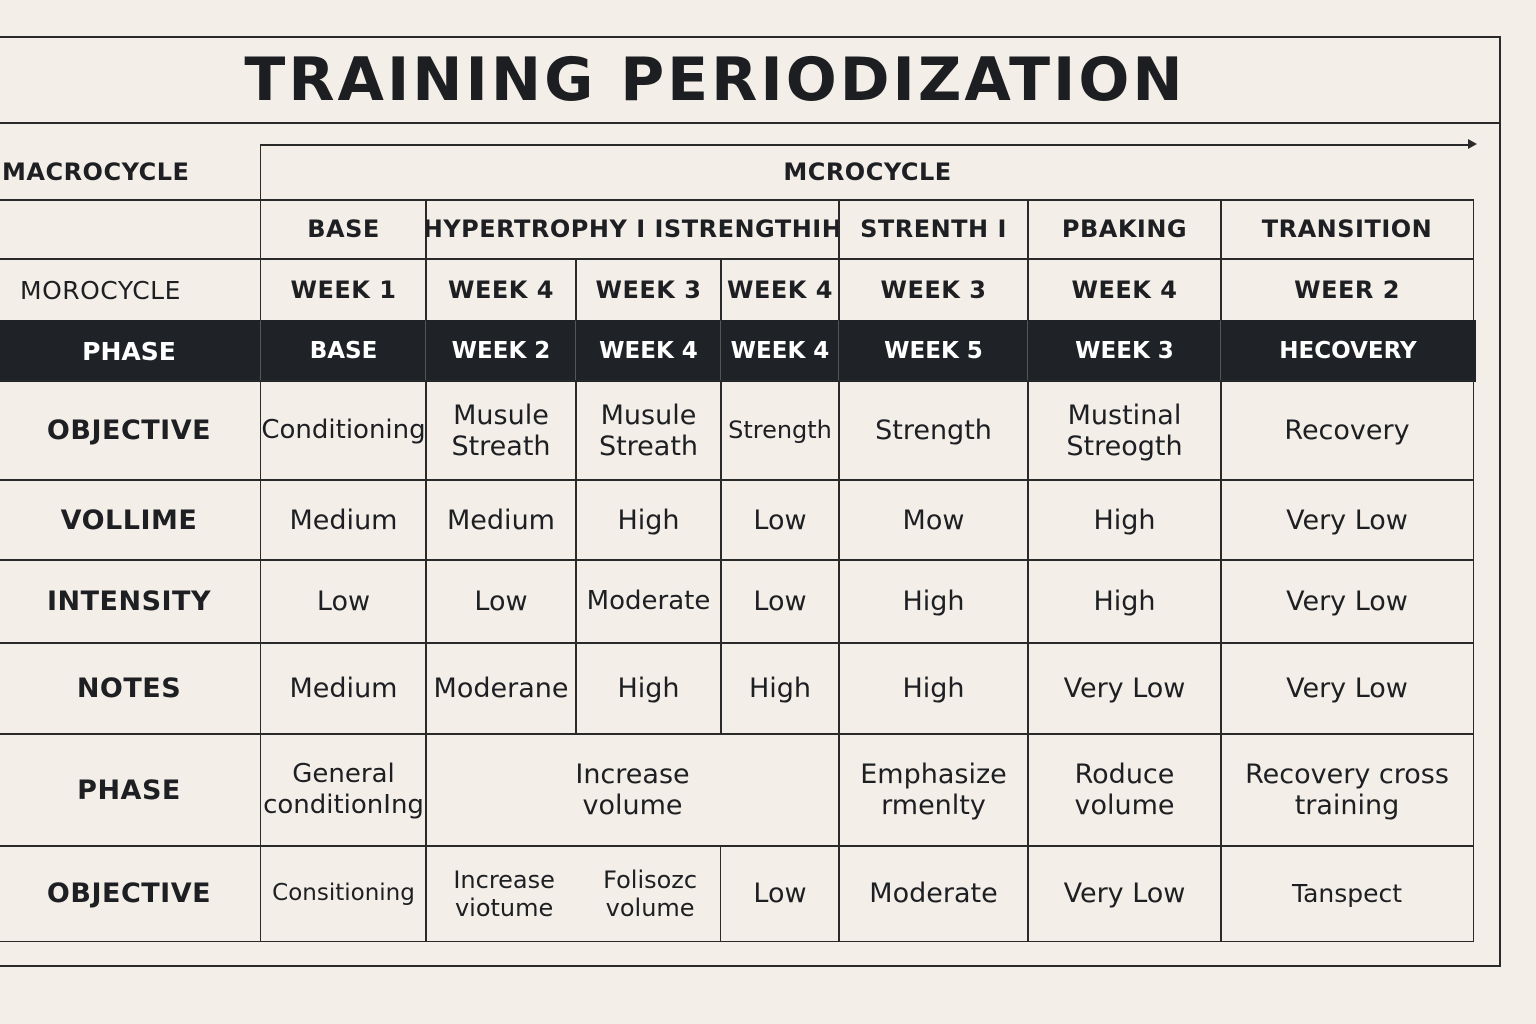  I want to click on page-title: TRAINING PERIODIZATION, so click(715, 80).